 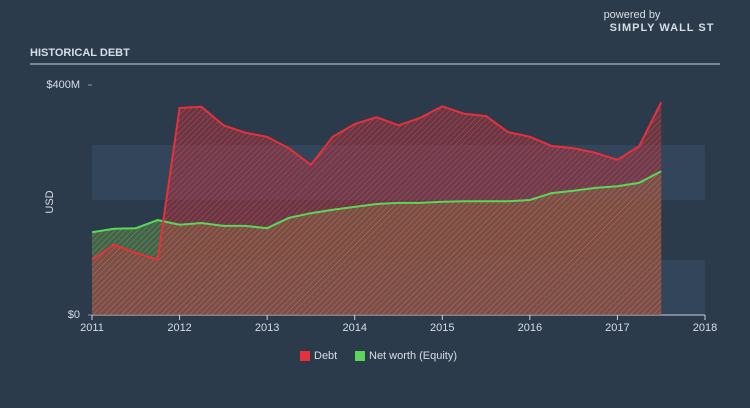 What do you see at coordinates (442, 328) in the screenshot?
I see `x-tick-label: 2015` at bounding box center [442, 328].